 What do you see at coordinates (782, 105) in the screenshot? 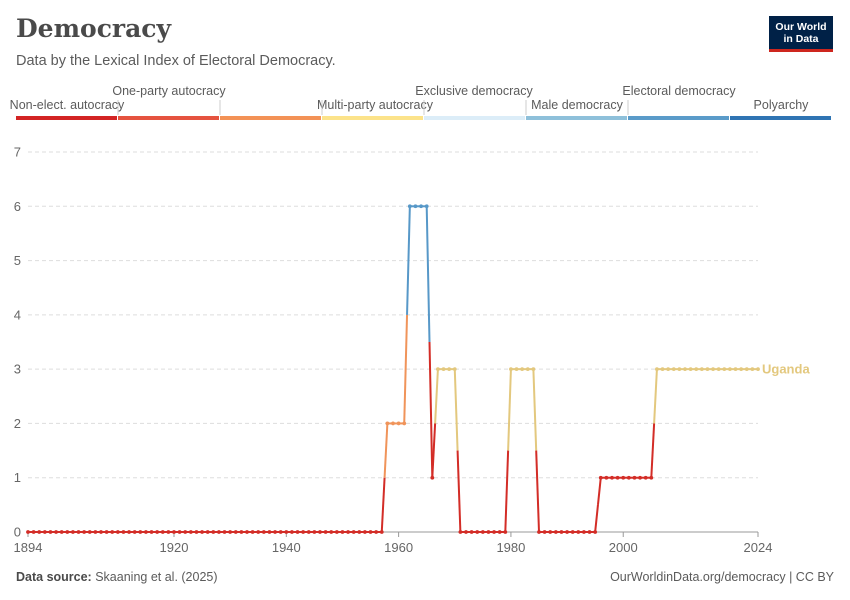
I see `legend-label: Polyarchy` at bounding box center [782, 105].